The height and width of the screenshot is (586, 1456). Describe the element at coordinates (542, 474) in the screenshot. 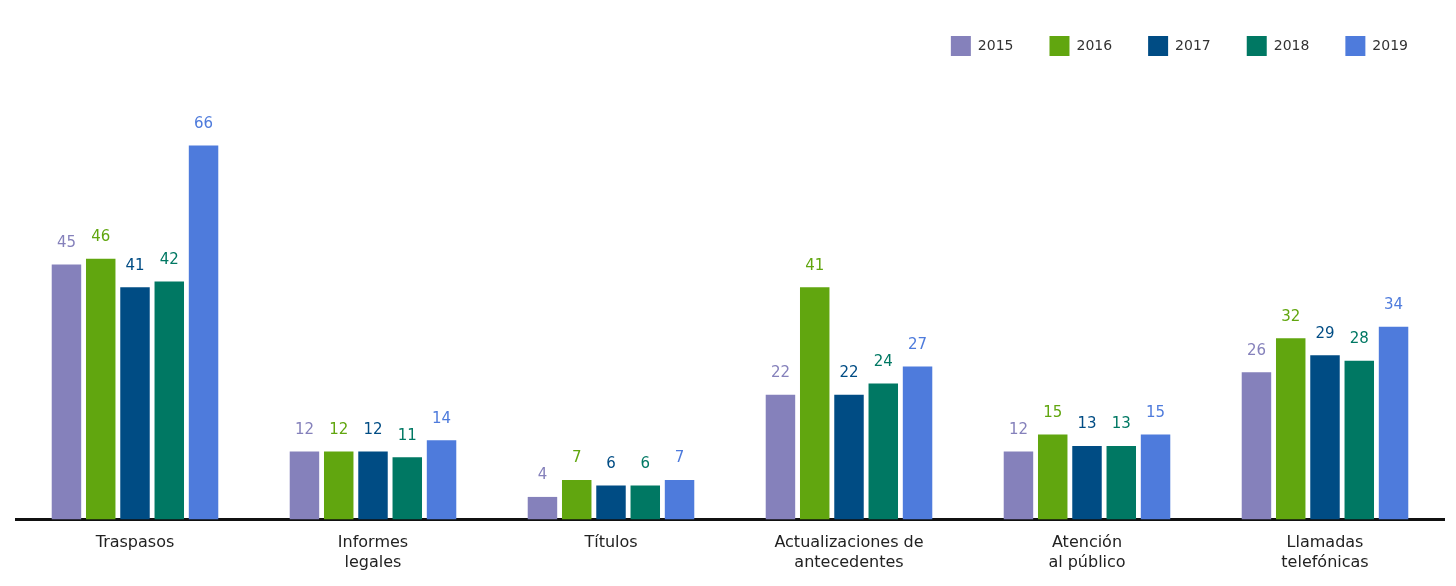

I see `data-label: 4` at that location.